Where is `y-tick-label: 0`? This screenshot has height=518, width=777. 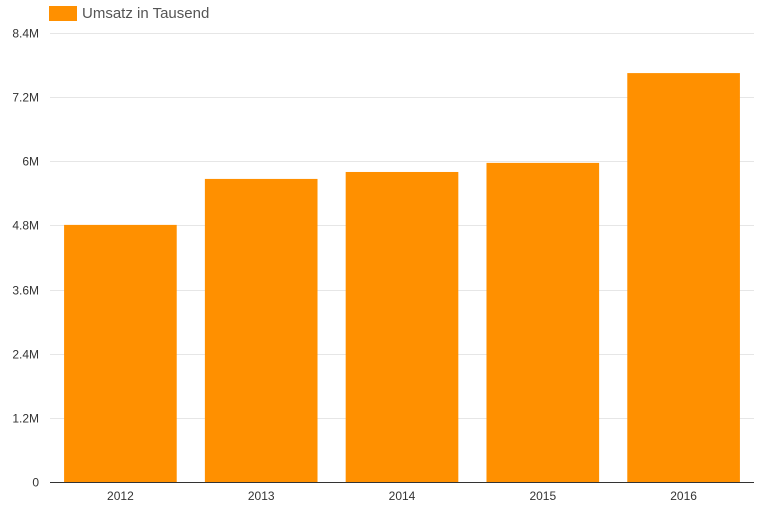
y-tick-label: 0 is located at coordinates (35, 483).